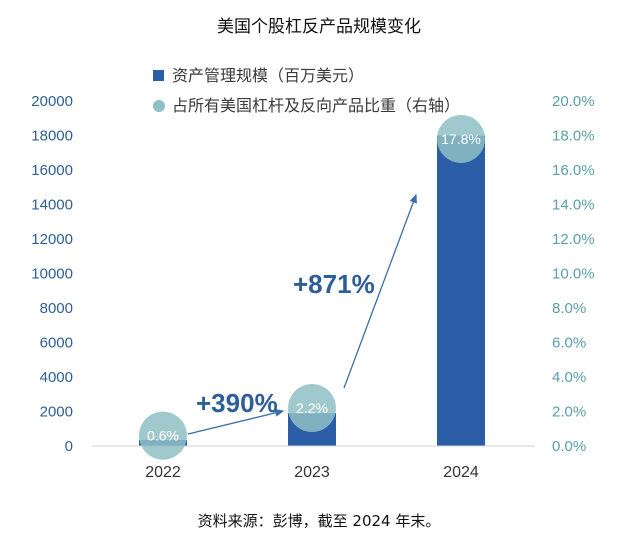 The height and width of the screenshot is (543, 639). What do you see at coordinates (569, 446) in the screenshot?
I see `y-tick-label-right: 0.0%` at bounding box center [569, 446].